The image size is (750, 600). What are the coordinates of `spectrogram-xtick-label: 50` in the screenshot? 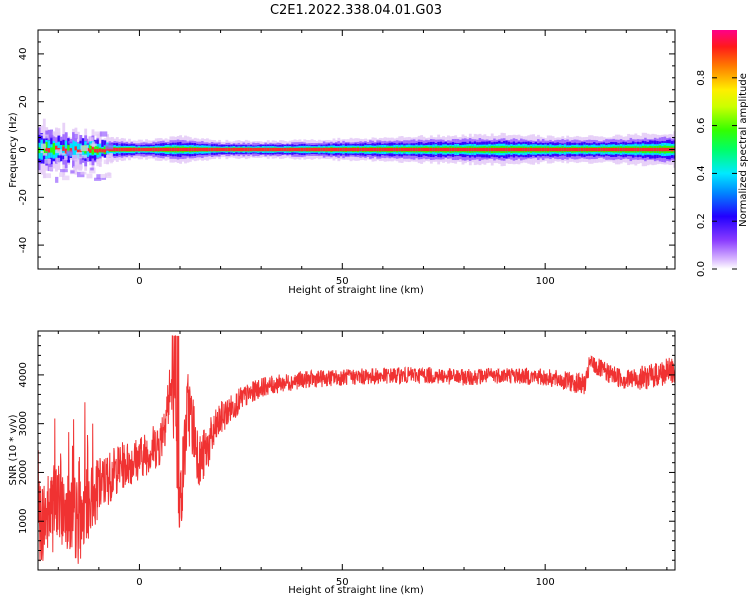 It's located at (342, 281).